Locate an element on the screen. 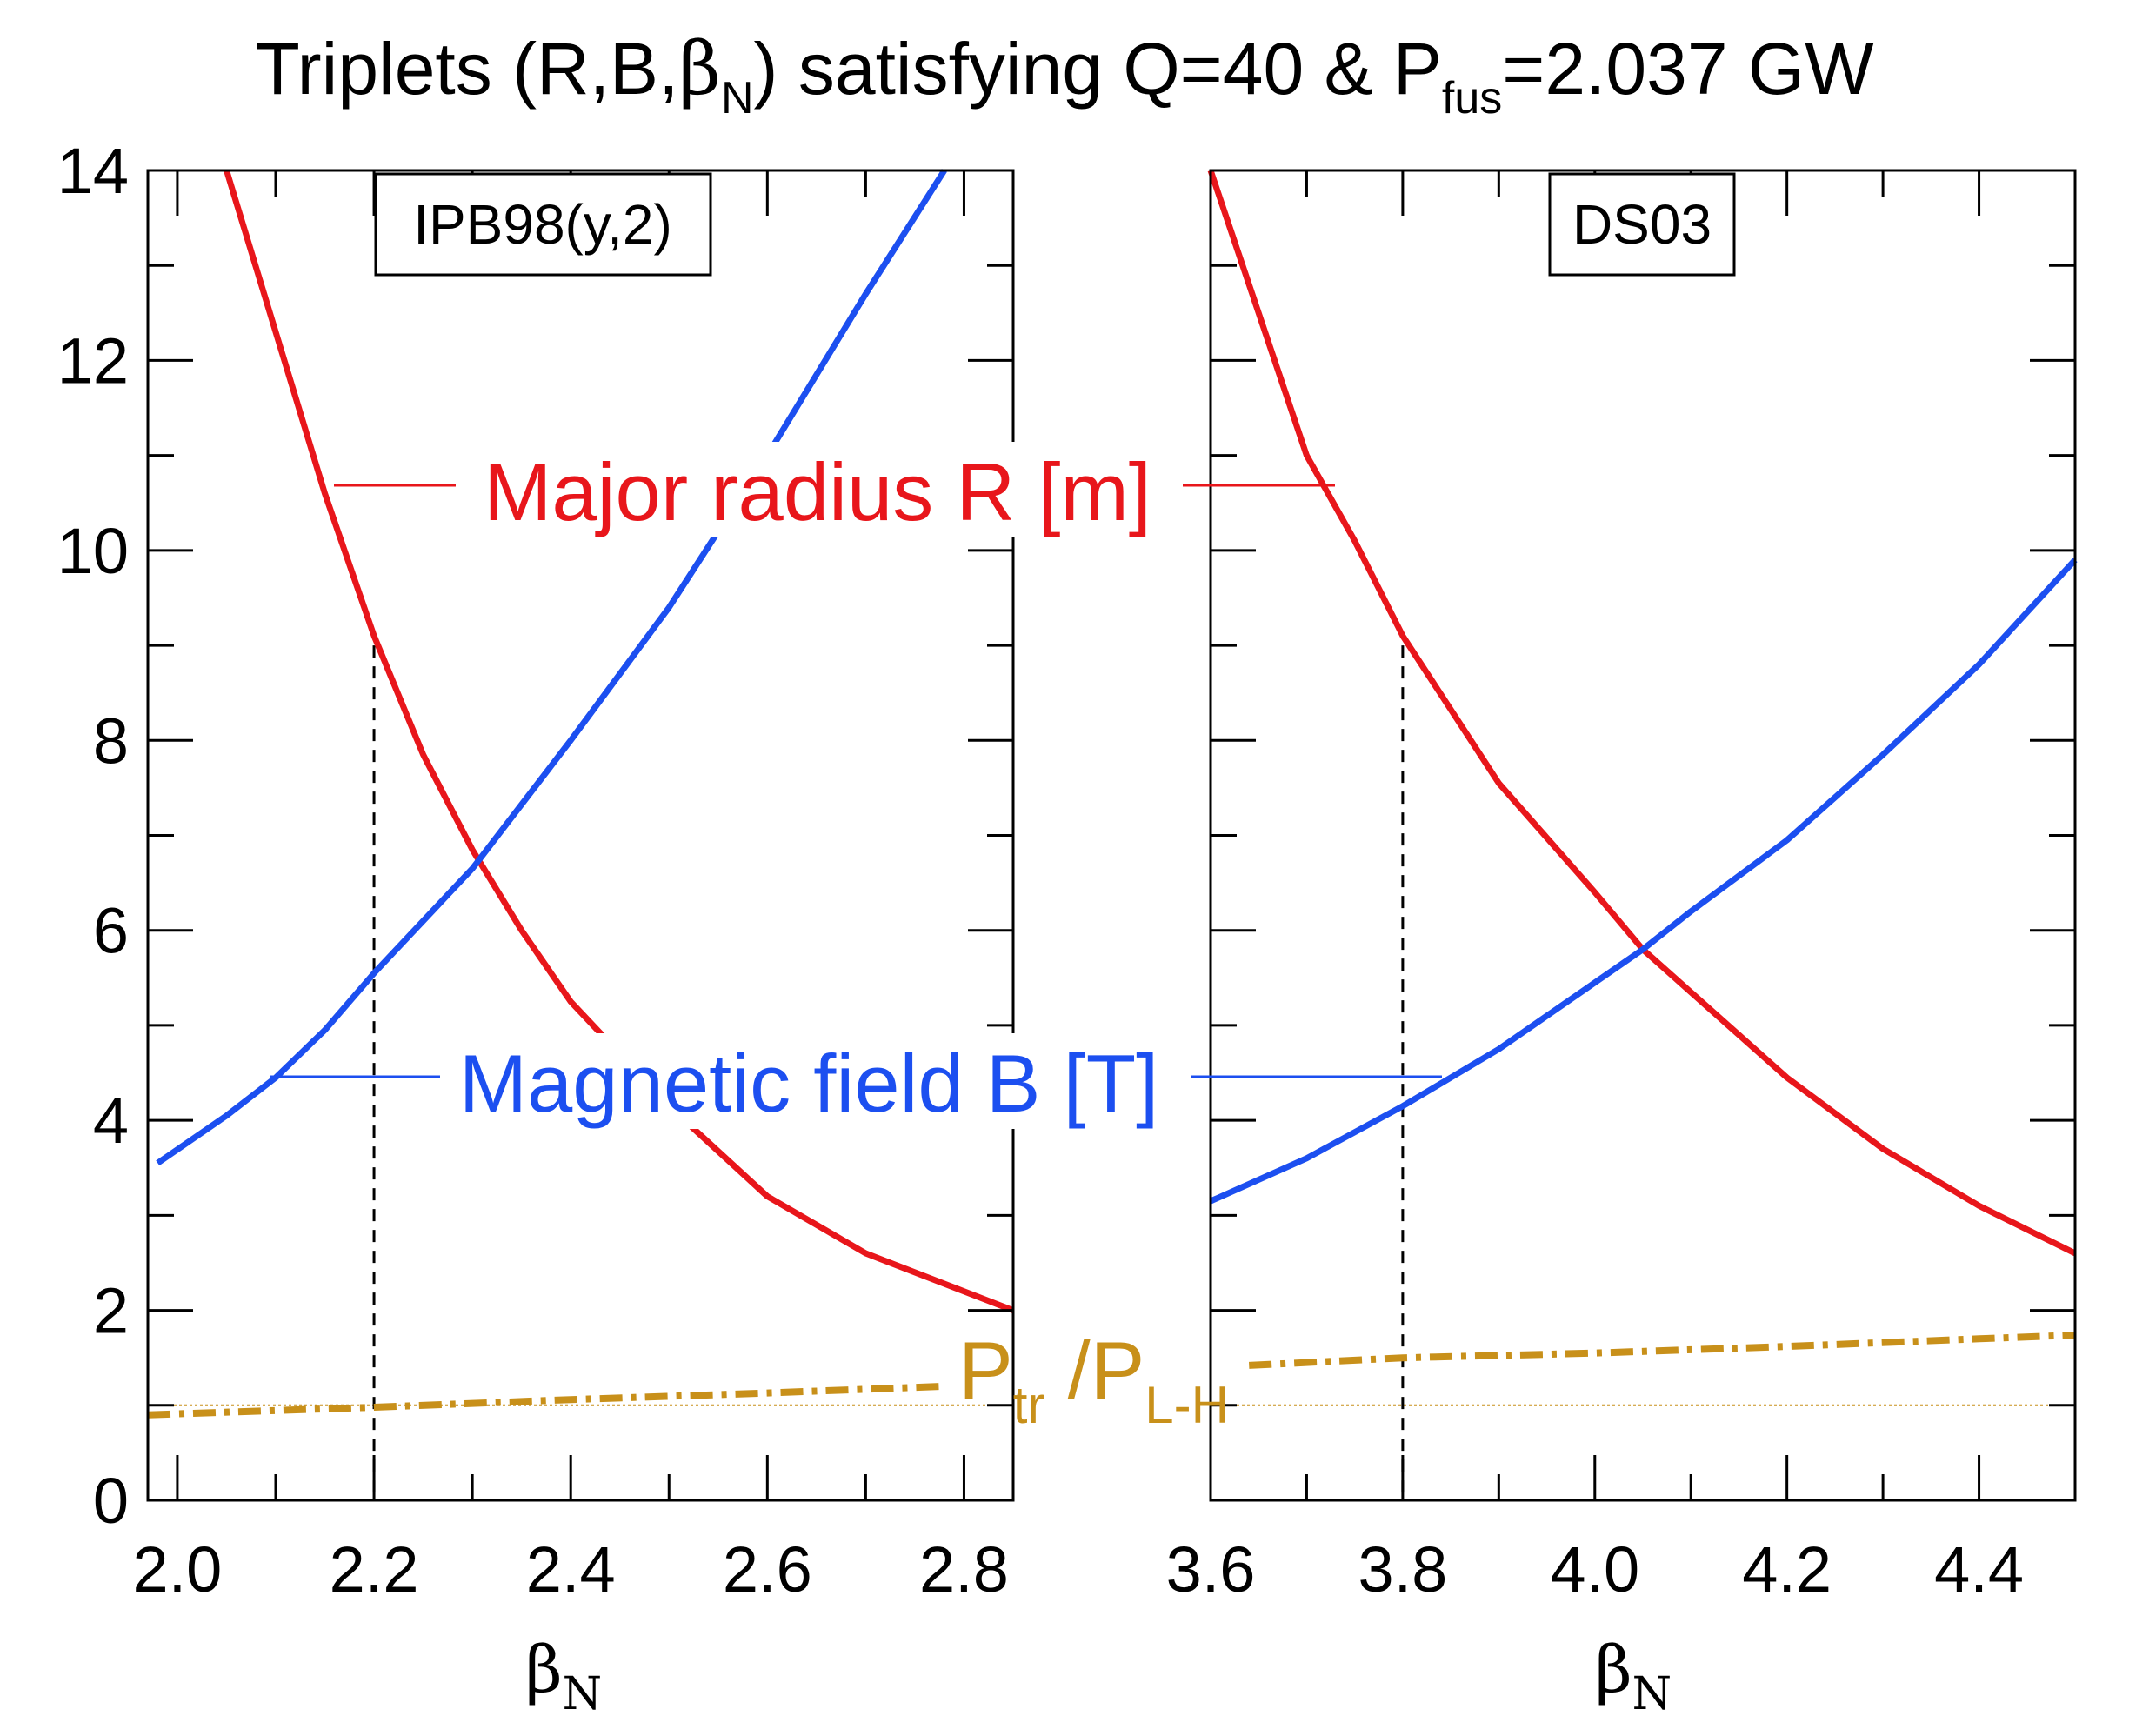  x-axis-title-left: βN is located at coordinates (563, 1676).